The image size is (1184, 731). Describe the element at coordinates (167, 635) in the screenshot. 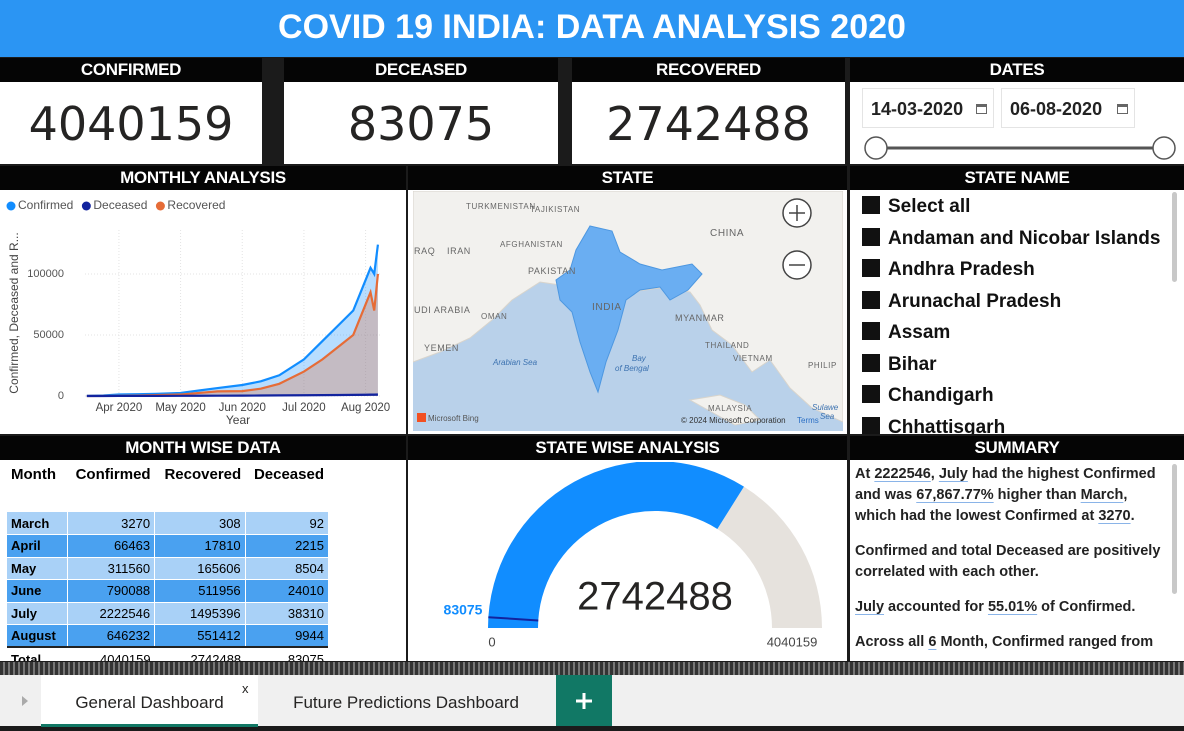

I see `table-row: August 646232 551412 9944` at that location.